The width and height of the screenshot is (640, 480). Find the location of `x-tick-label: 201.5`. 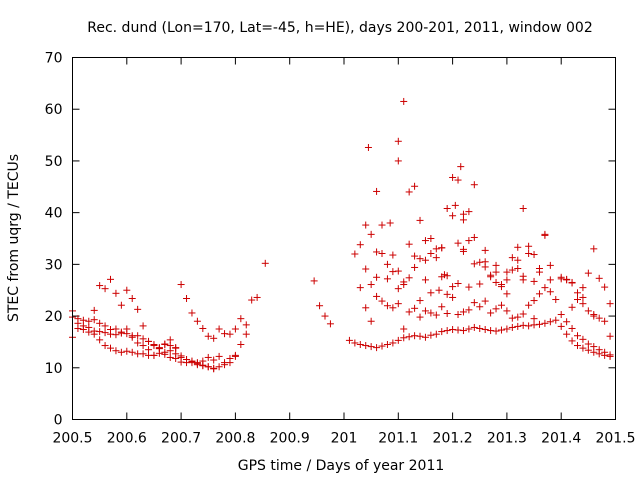

x-tick-label: 201.5 is located at coordinates (615, 439).